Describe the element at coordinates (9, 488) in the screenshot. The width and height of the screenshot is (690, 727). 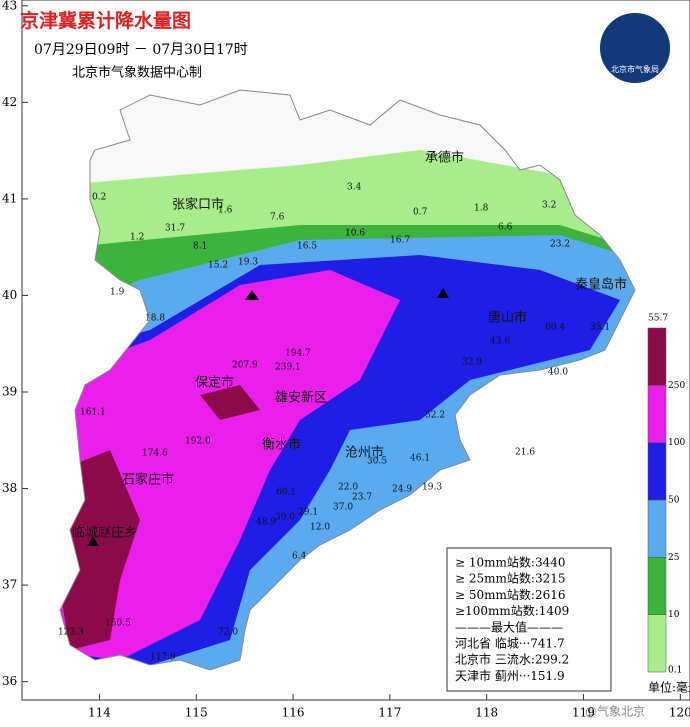
I see `lat-tick-label: 38` at that location.